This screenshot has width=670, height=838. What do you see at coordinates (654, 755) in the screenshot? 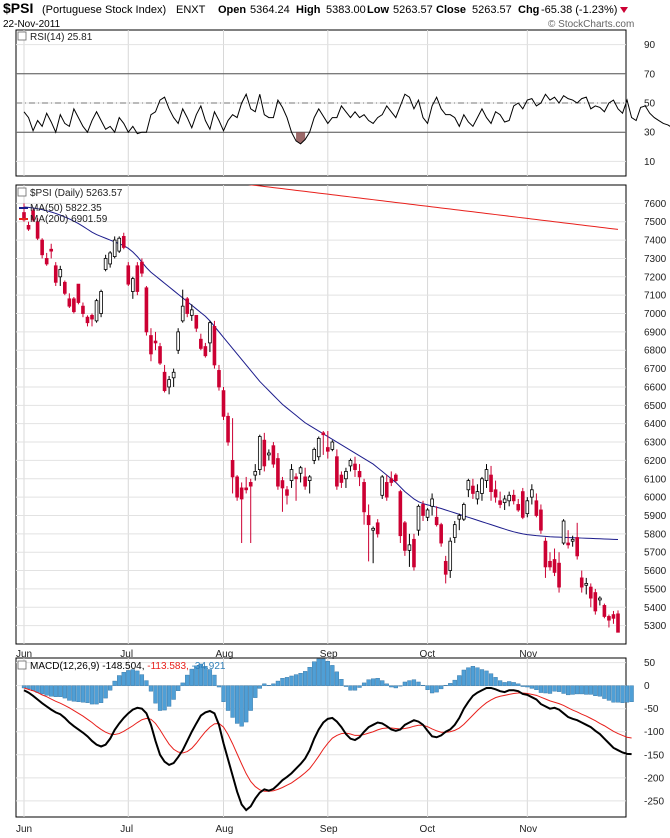
I see `y-tick-label: -150` at bounding box center [654, 755].